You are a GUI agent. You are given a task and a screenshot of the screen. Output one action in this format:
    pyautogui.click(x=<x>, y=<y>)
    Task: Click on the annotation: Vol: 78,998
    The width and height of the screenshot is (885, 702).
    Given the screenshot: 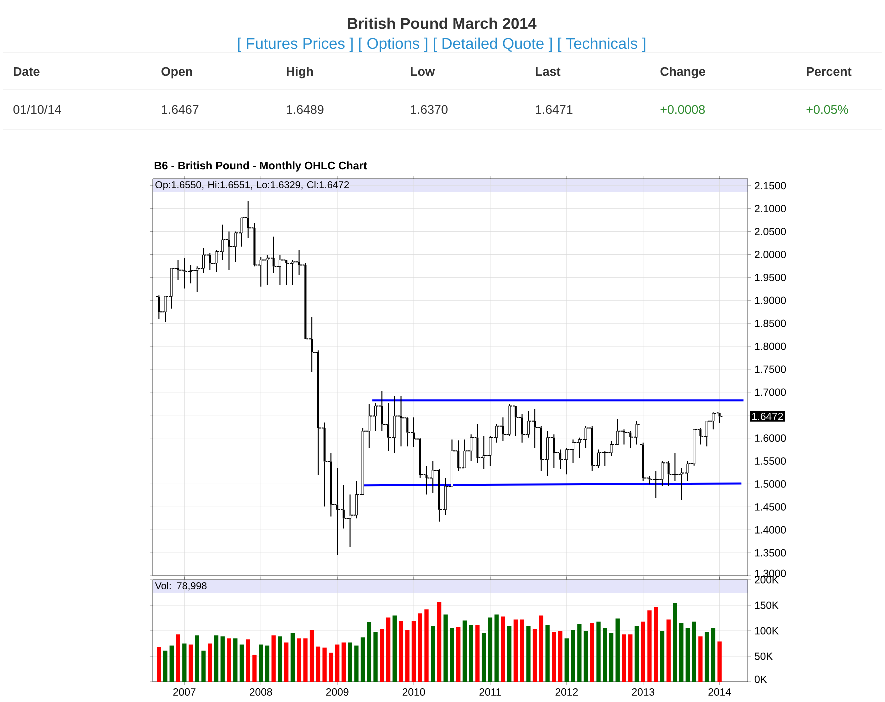 What is the action you would take?
    pyautogui.click(x=181, y=586)
    